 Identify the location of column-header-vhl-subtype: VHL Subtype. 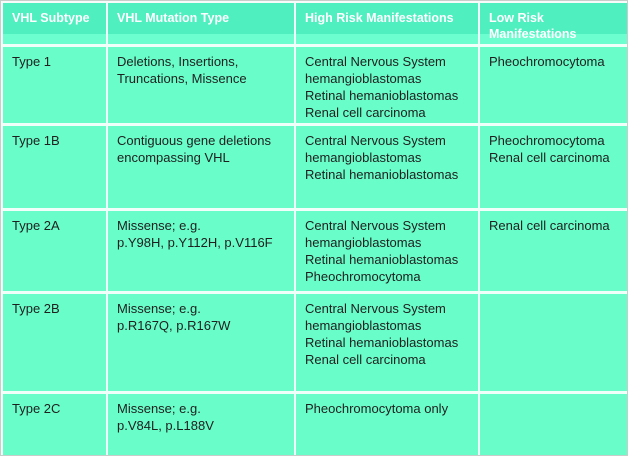
(55, 24).